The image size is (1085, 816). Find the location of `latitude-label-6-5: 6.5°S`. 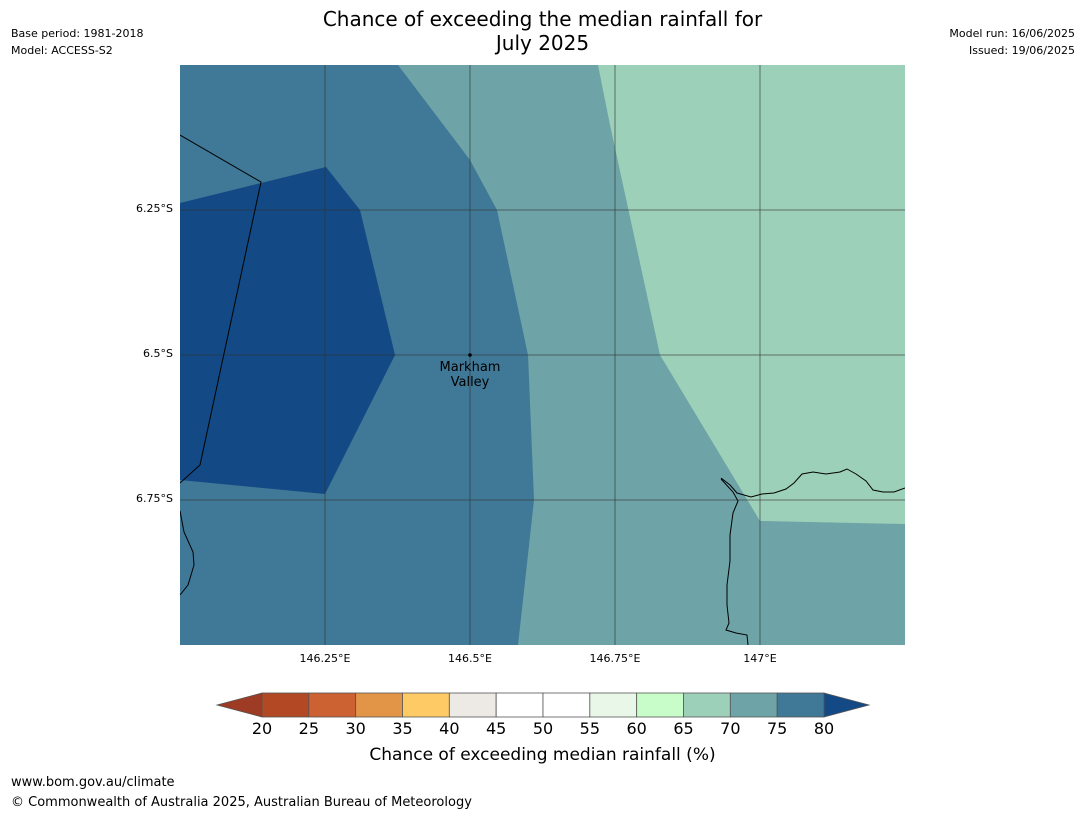

latitude-label-6-5: 6.5°S is located at coordinates (158, 353).